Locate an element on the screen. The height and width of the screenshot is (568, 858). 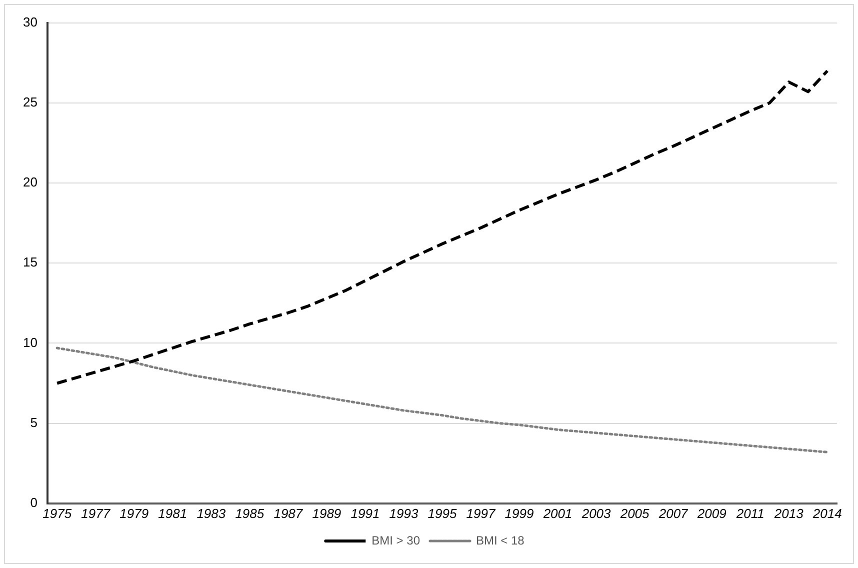
x-tick-label: 1989 is located at coordinates (327, 513).